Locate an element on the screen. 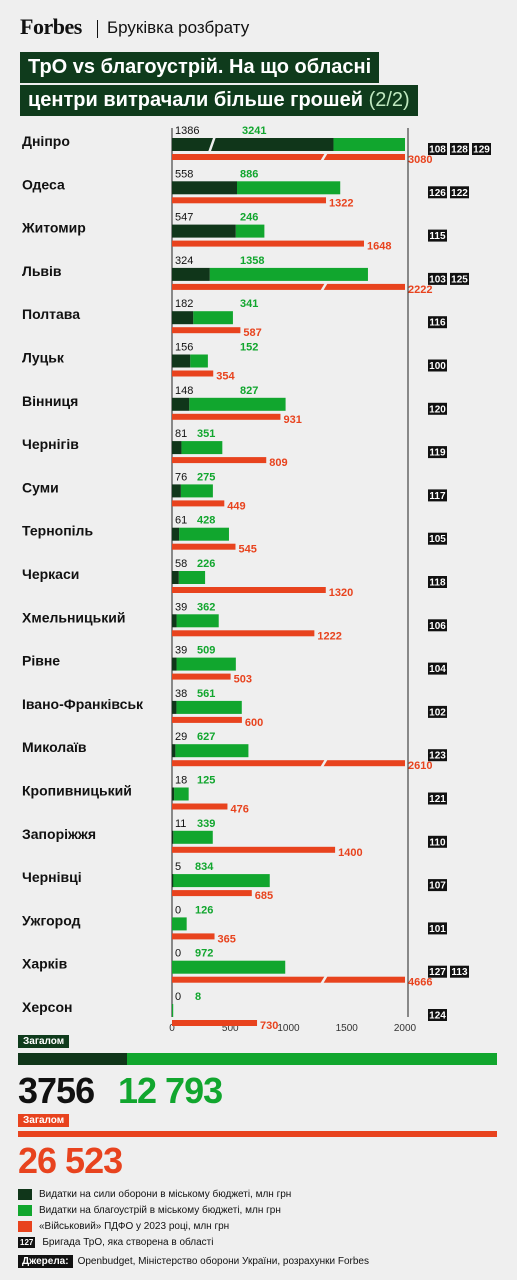  value-label-pdfo: 931 is located at coordinates (292, 420).